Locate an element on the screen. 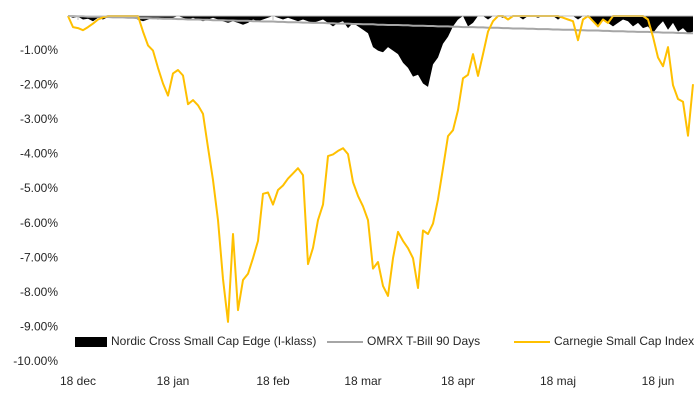  x-tick-label: 18 jan is located at coordinates (173, 381).